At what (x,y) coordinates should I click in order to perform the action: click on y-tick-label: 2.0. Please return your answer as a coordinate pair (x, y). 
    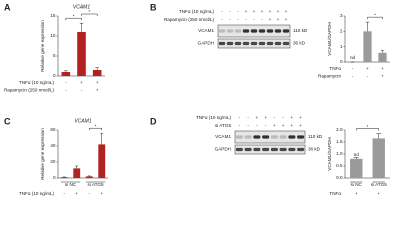
    Looking at the image, I should click on (339, 129).